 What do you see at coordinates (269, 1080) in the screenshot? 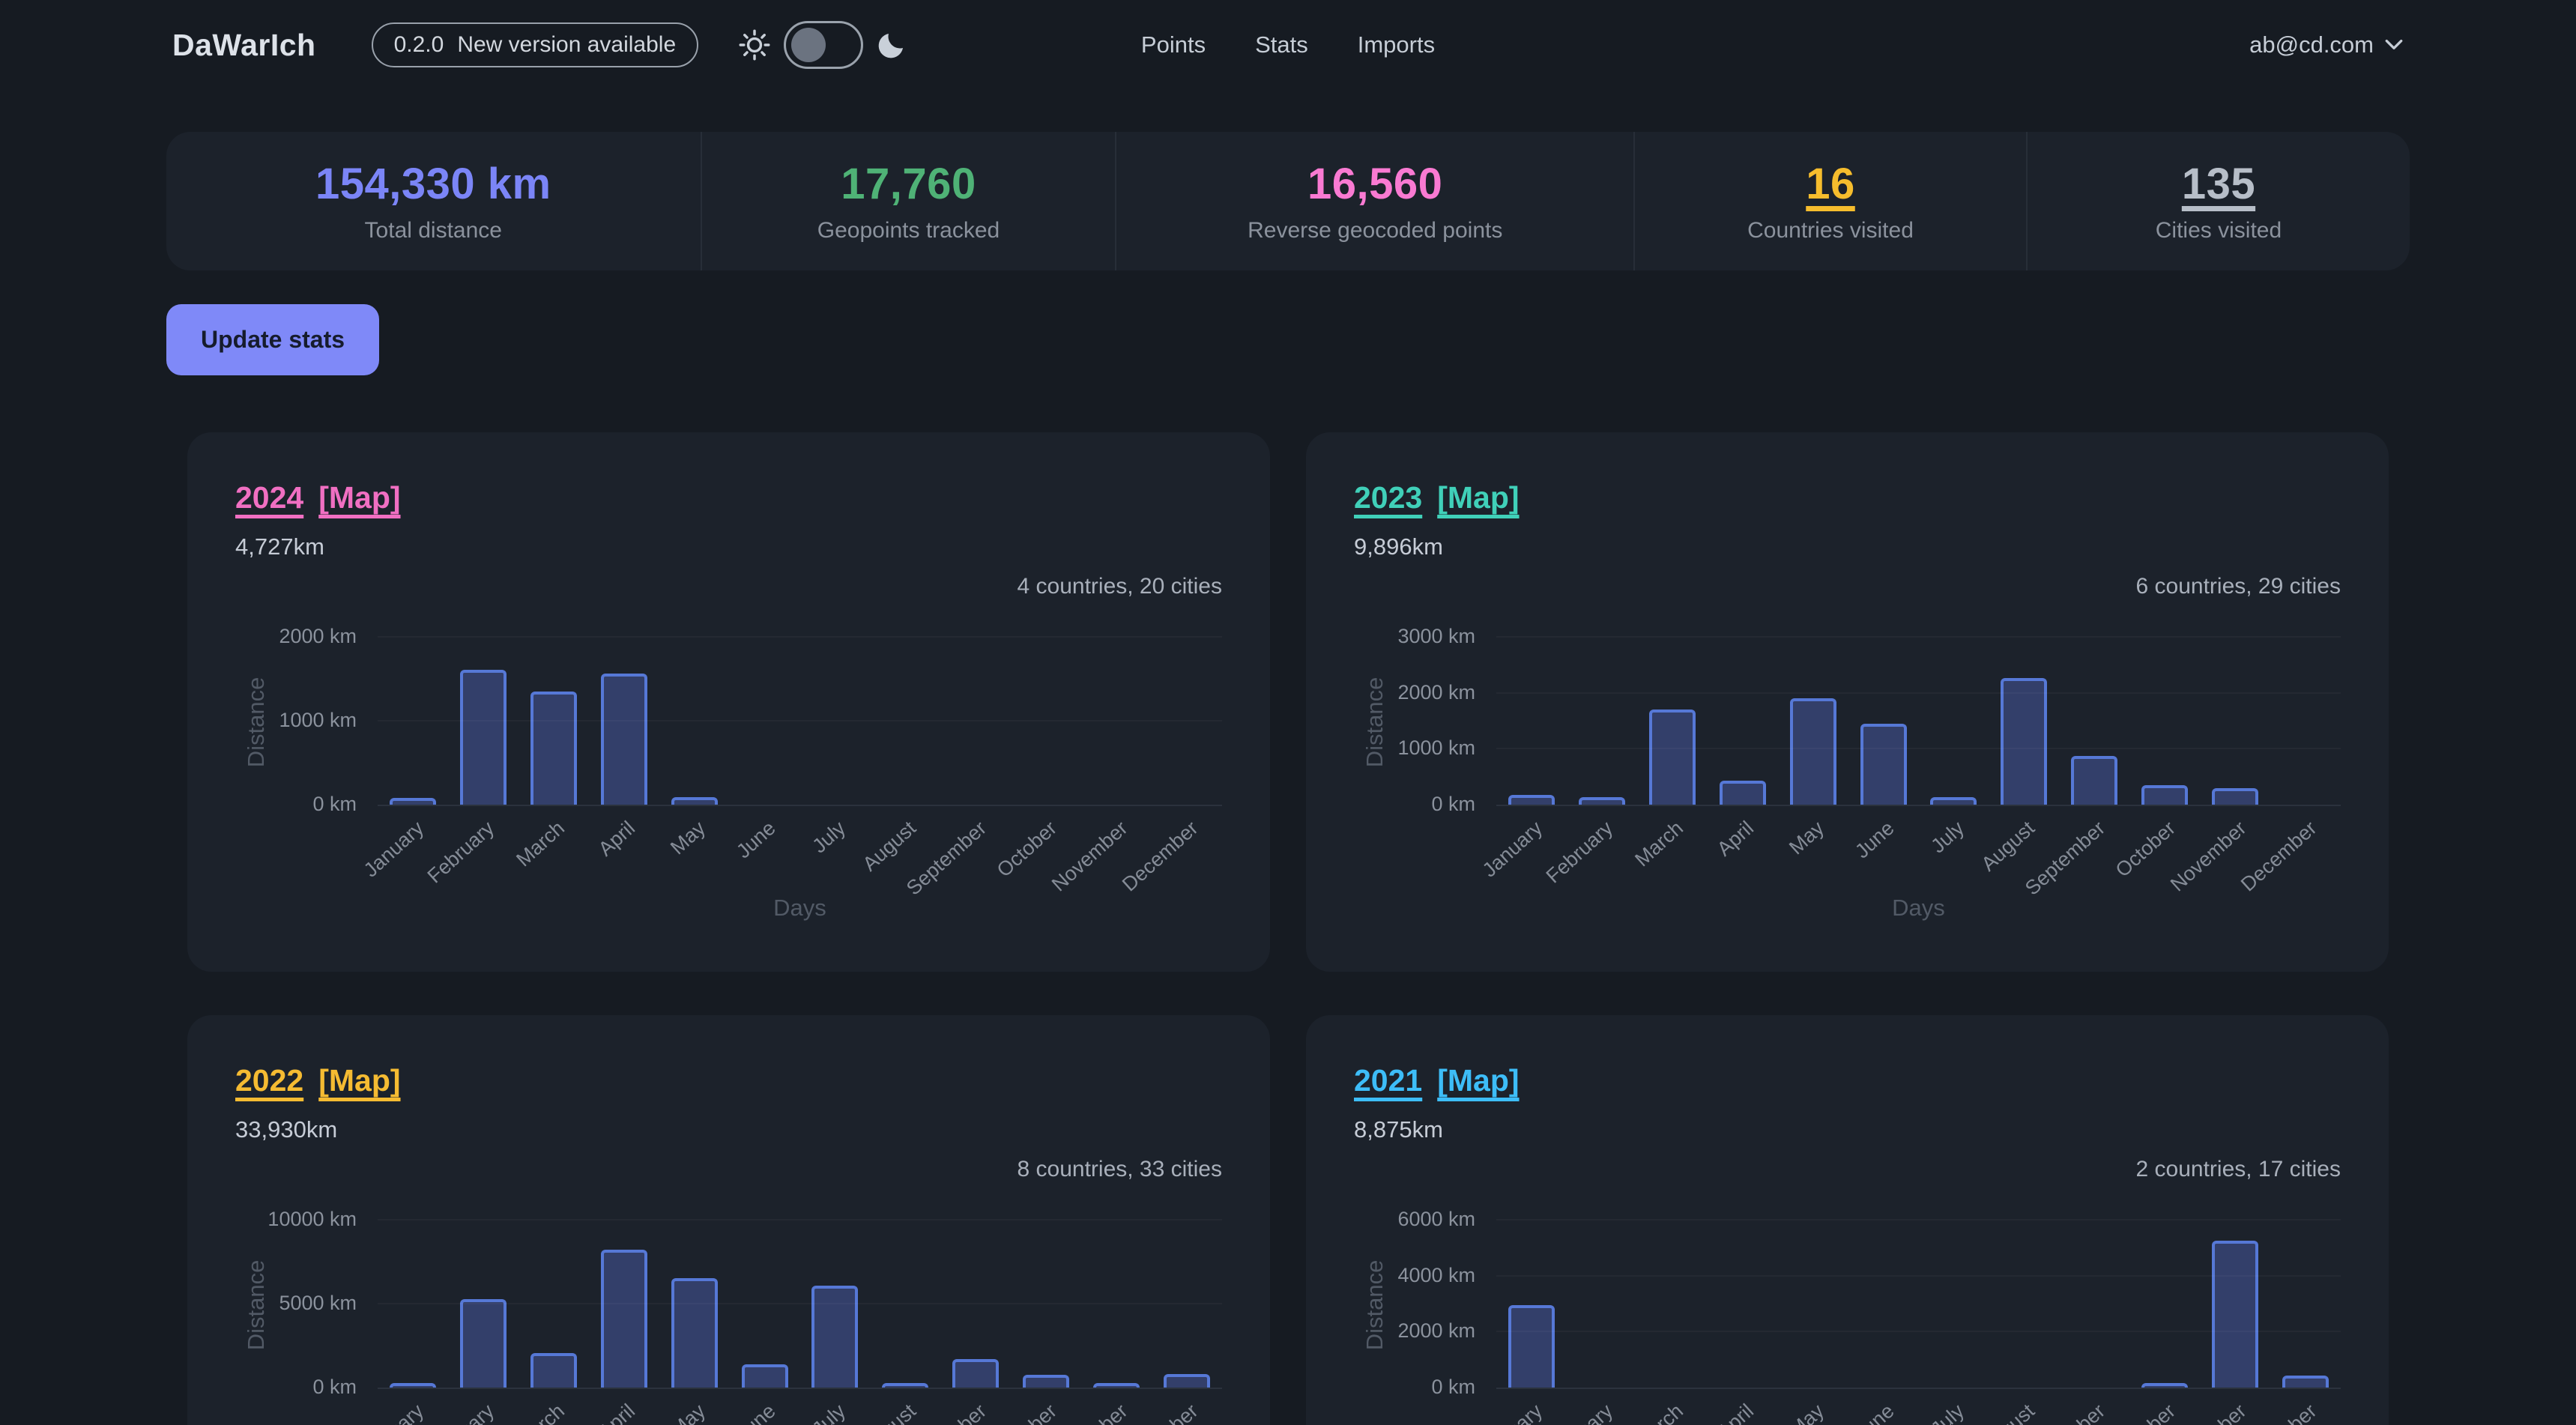
I see `year-link-2022: 2022` at bounding box center [269, 1080].